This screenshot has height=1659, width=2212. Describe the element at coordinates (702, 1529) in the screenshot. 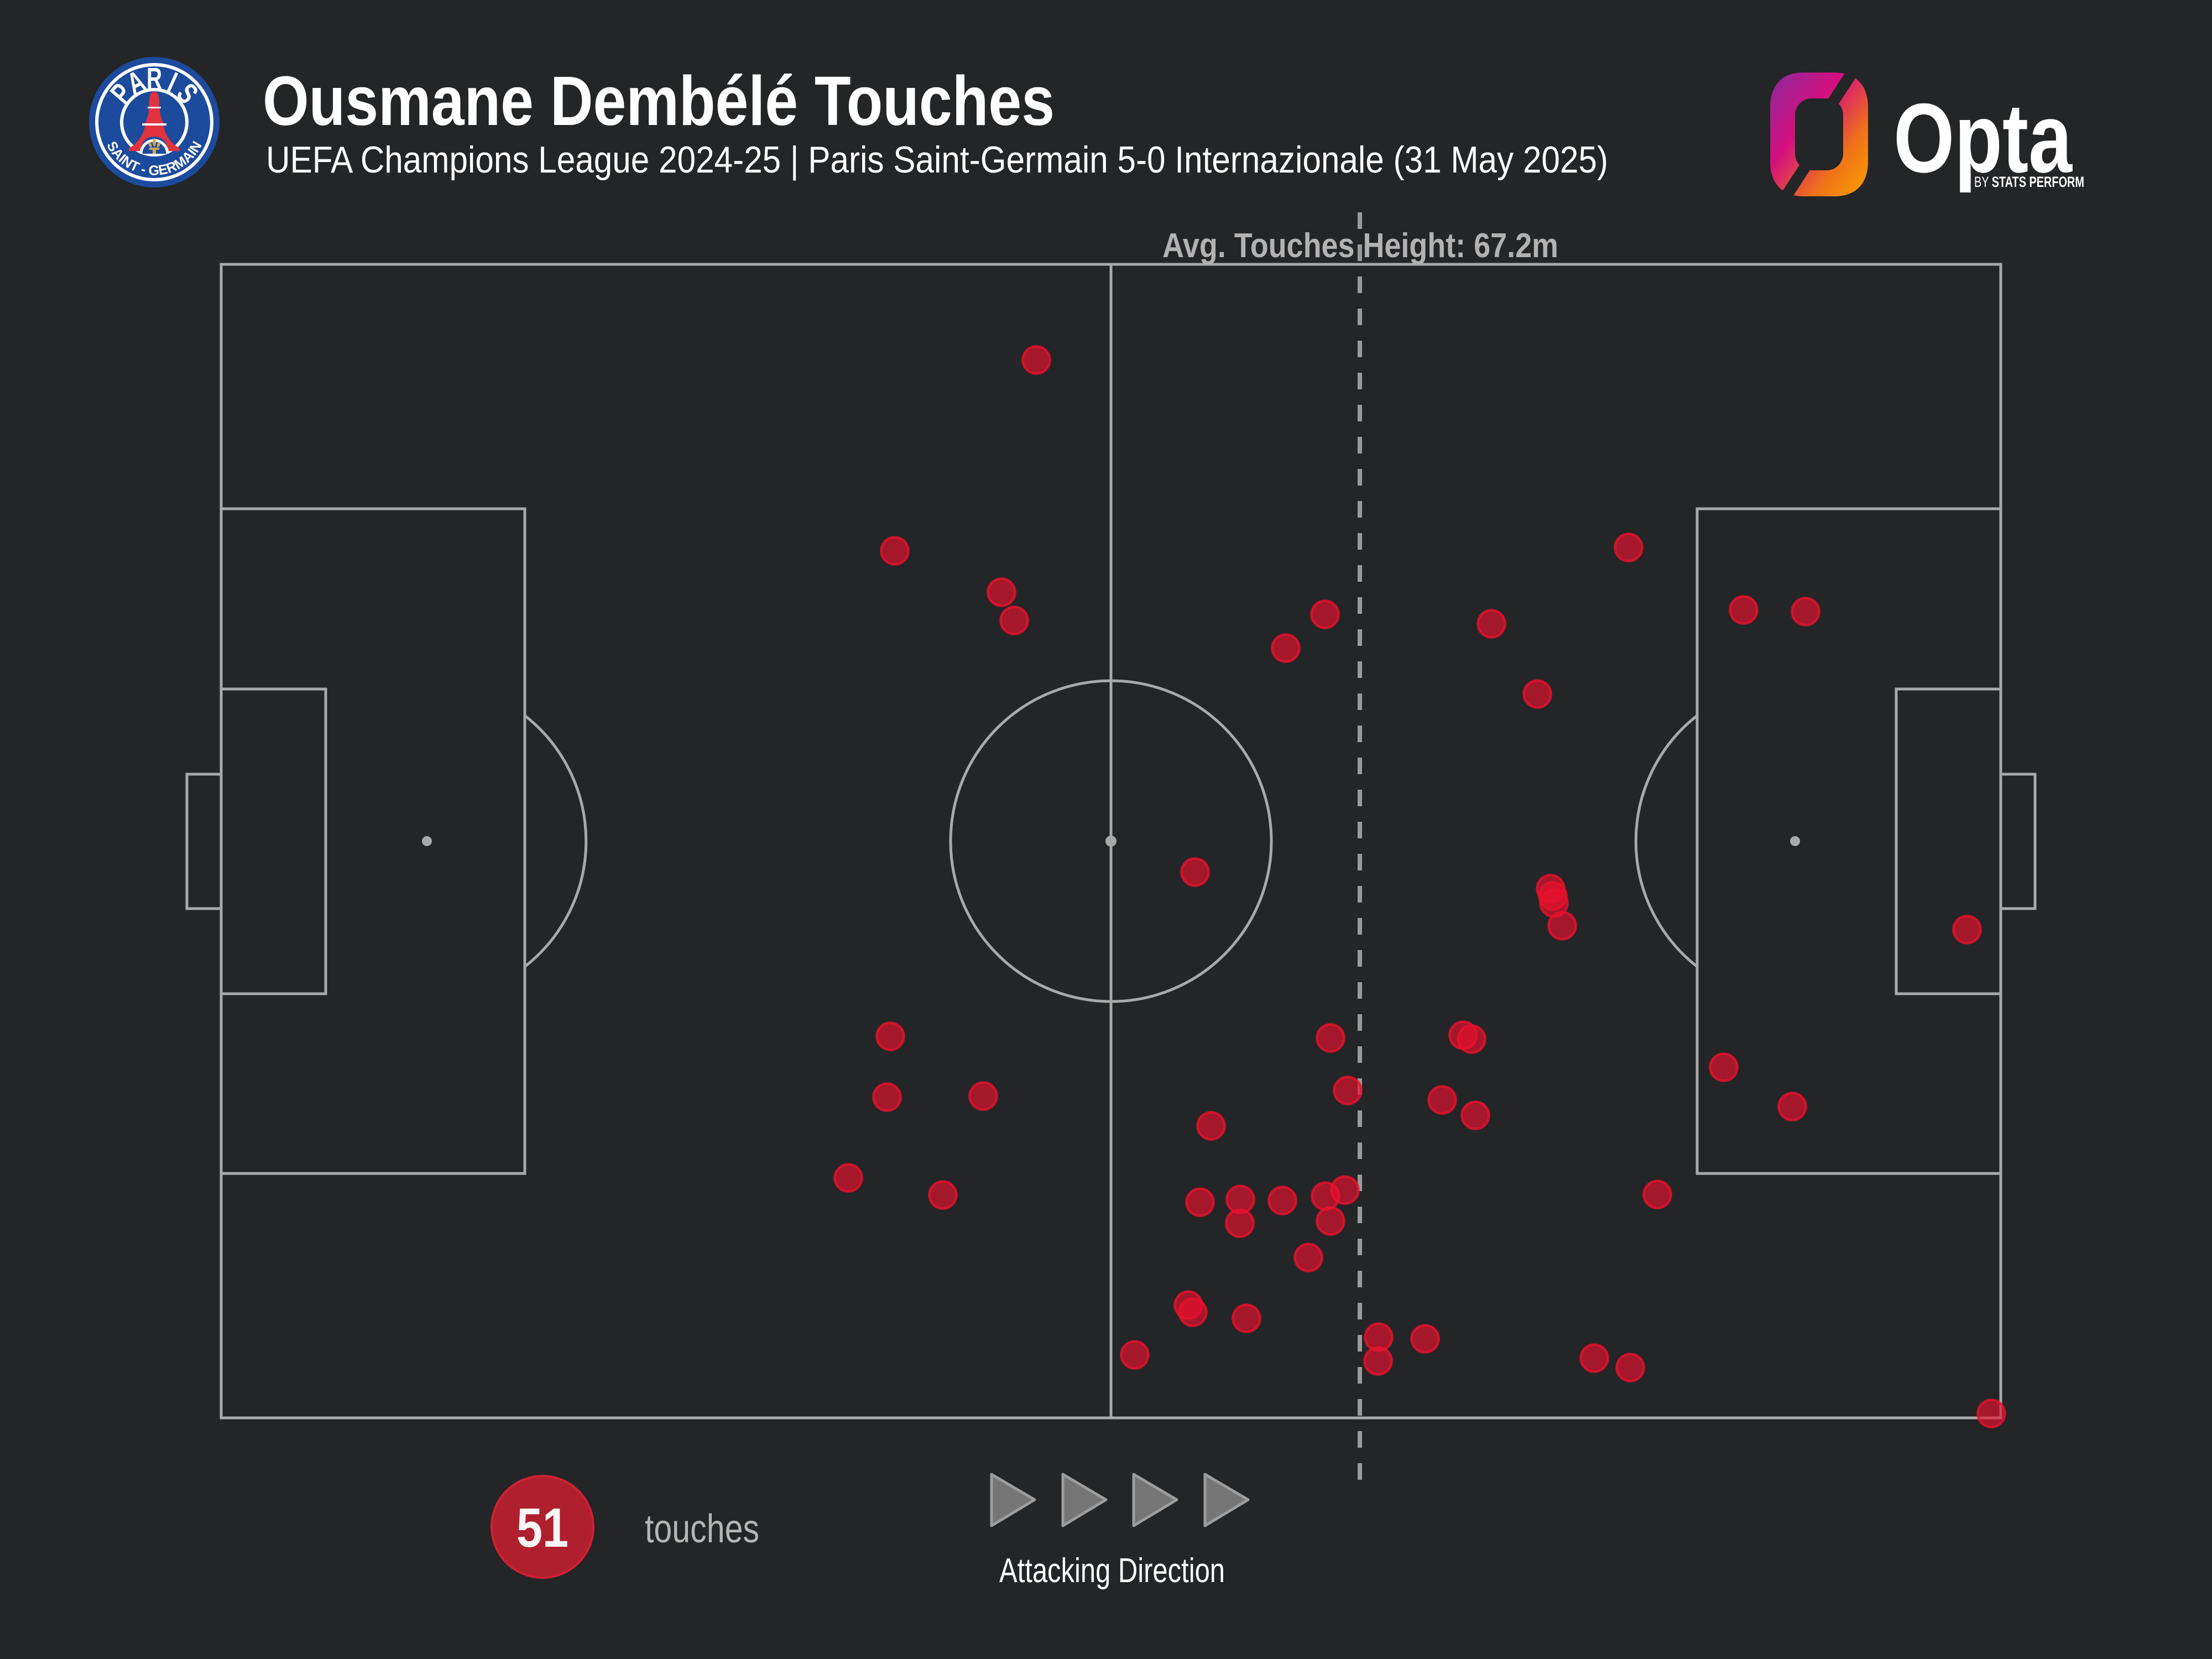

I see `svg-text: touches` at that location.